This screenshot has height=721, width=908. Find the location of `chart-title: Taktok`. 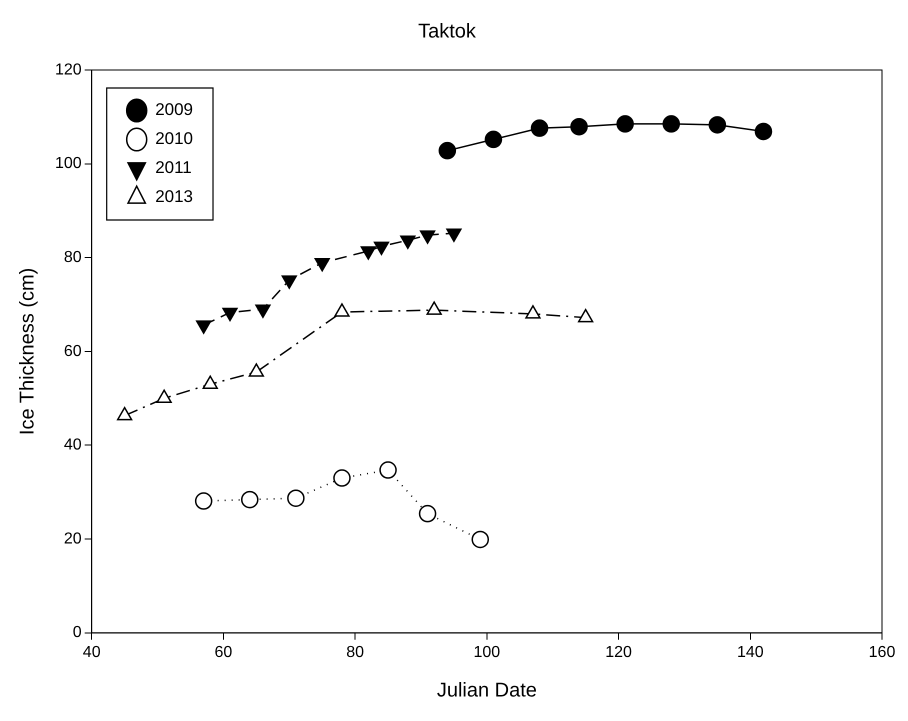

chart-title: Taktok is located at coordinates (447, 31).